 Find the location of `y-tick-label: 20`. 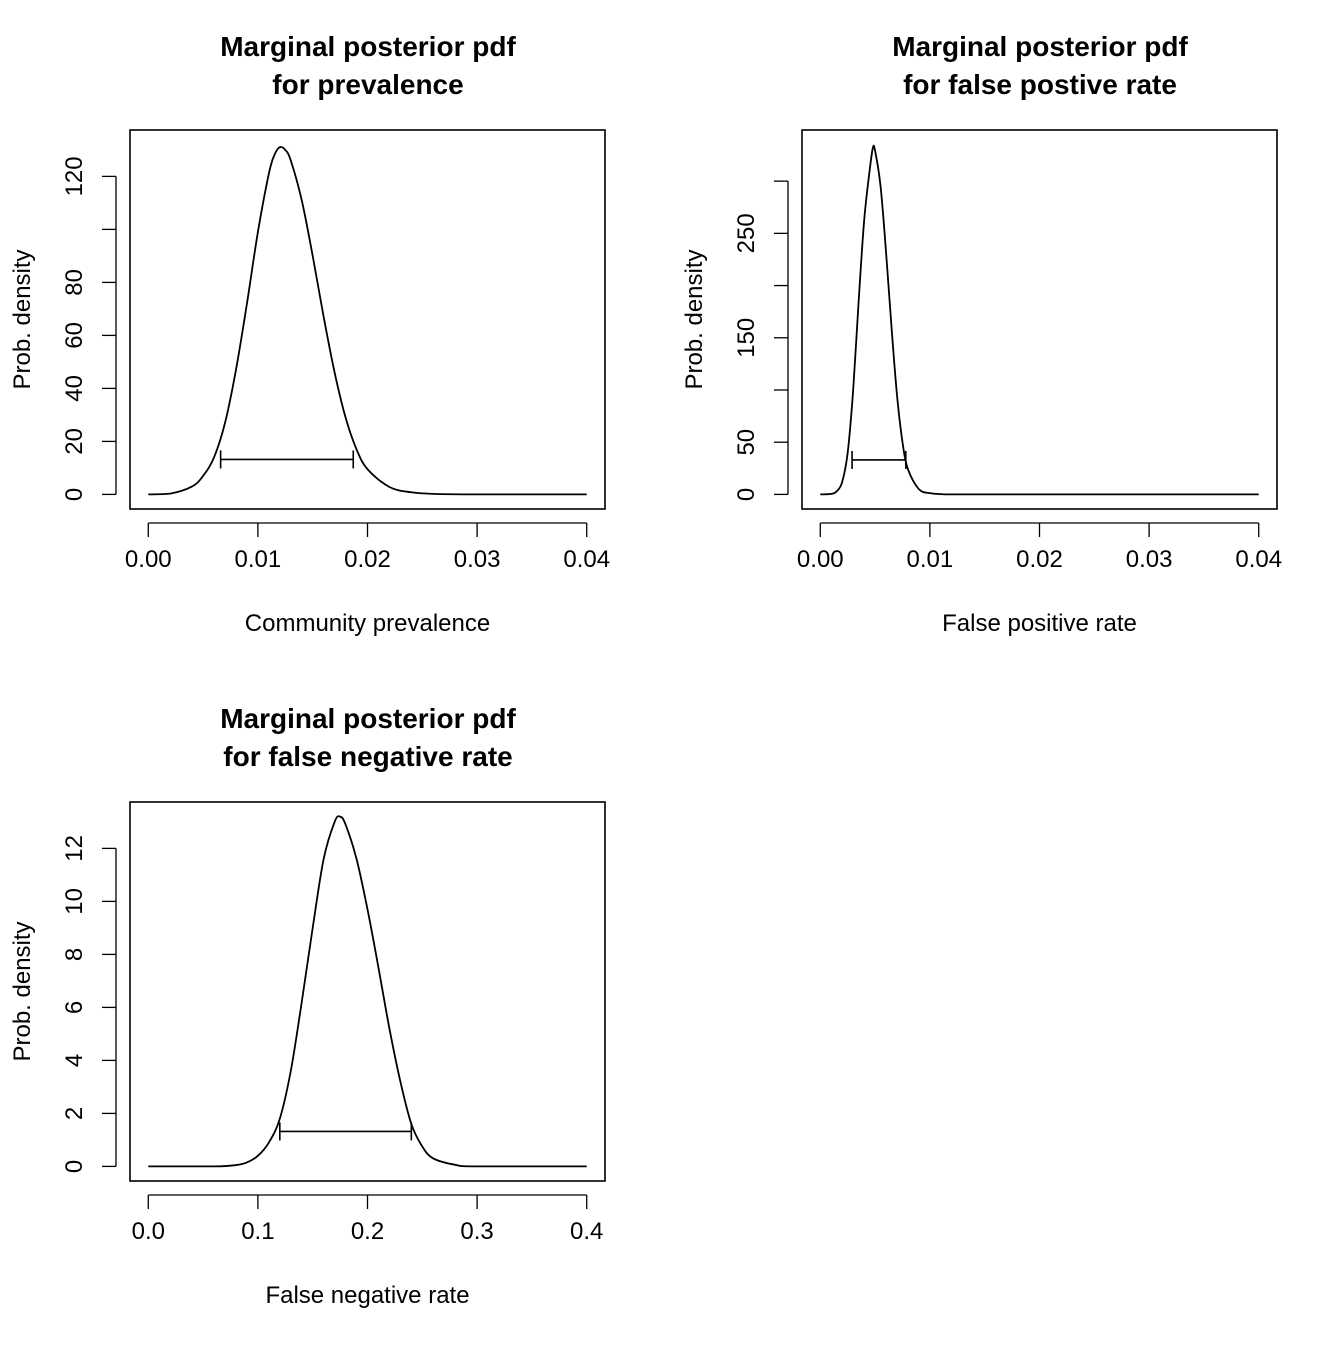

y-tick-label: 20 is located at coordinates (74, 441).